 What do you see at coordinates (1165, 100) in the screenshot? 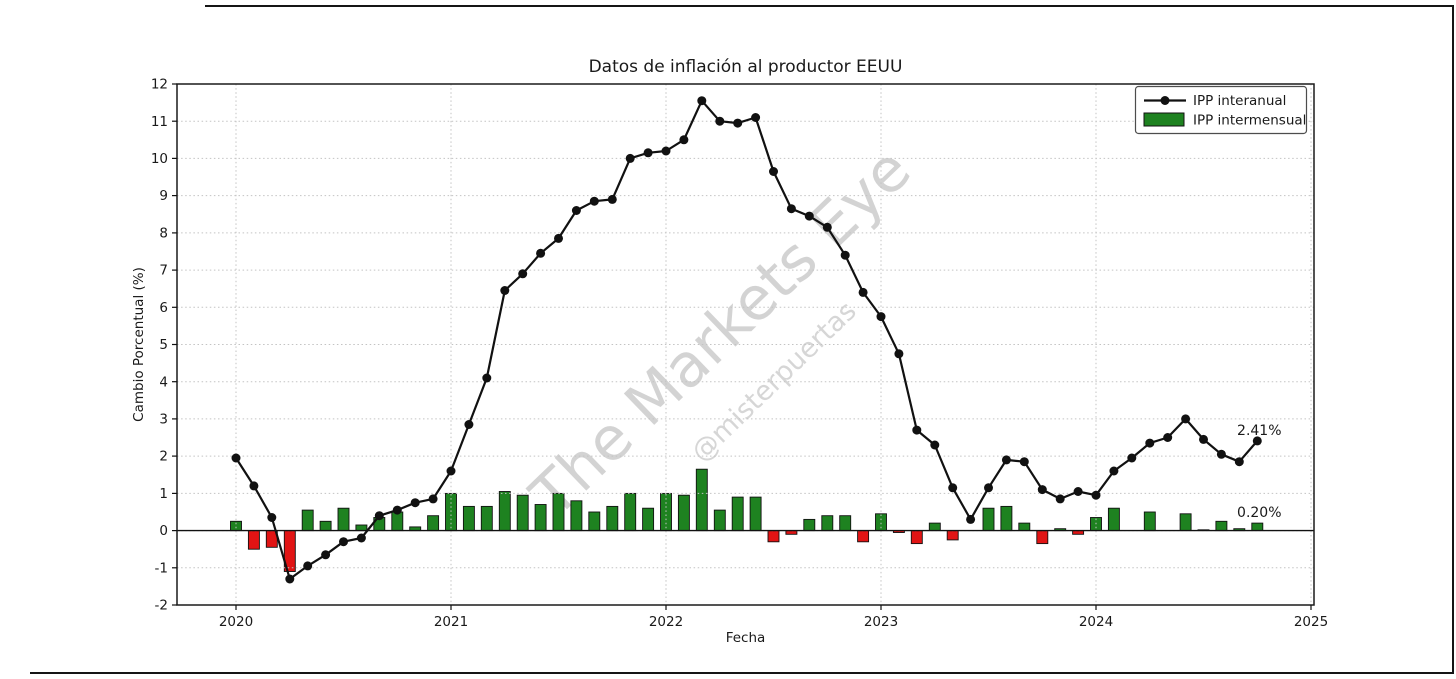
I see `legend-line-marker` at bounding box center [1165, 100].